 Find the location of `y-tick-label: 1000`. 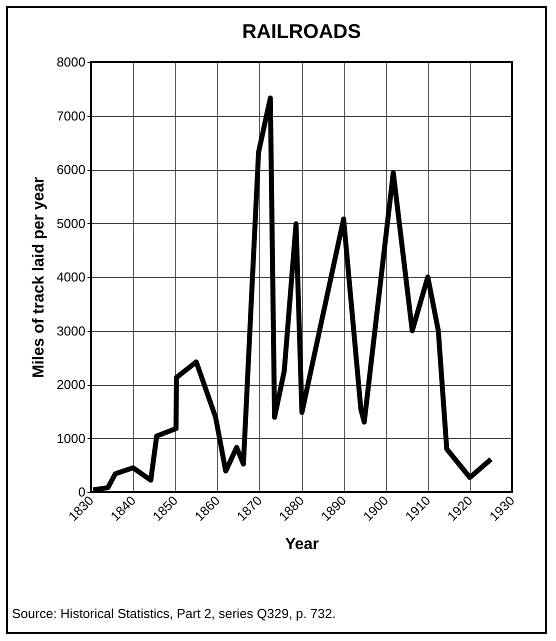

y-tick-label: 1000 is located at coordinates (71, 438).